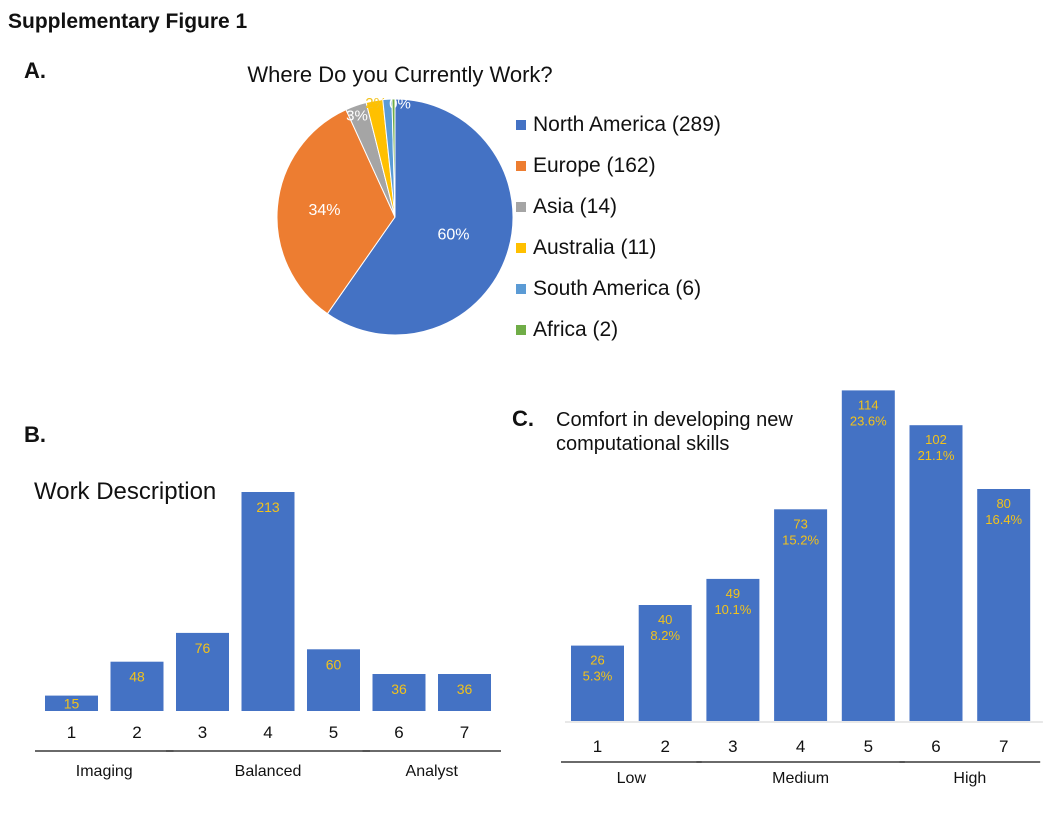 The height and width of the screenshot is (816, 1056). What do you see at coordinates (643, 444) in the screenshot?
I see `bar-chart-c-title-line-2: computational skills` at bounding box center [643, 444].